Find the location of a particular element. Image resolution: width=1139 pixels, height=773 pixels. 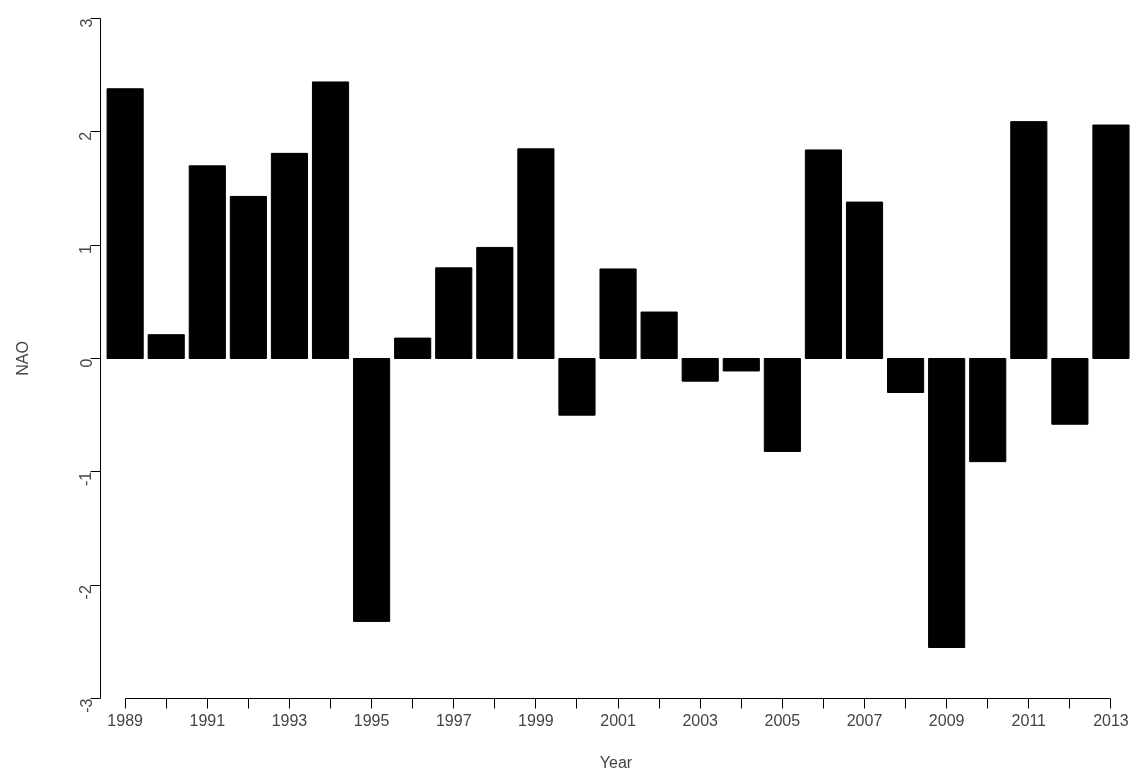

x-axis-title: Year is located at coordinates (616, 762).